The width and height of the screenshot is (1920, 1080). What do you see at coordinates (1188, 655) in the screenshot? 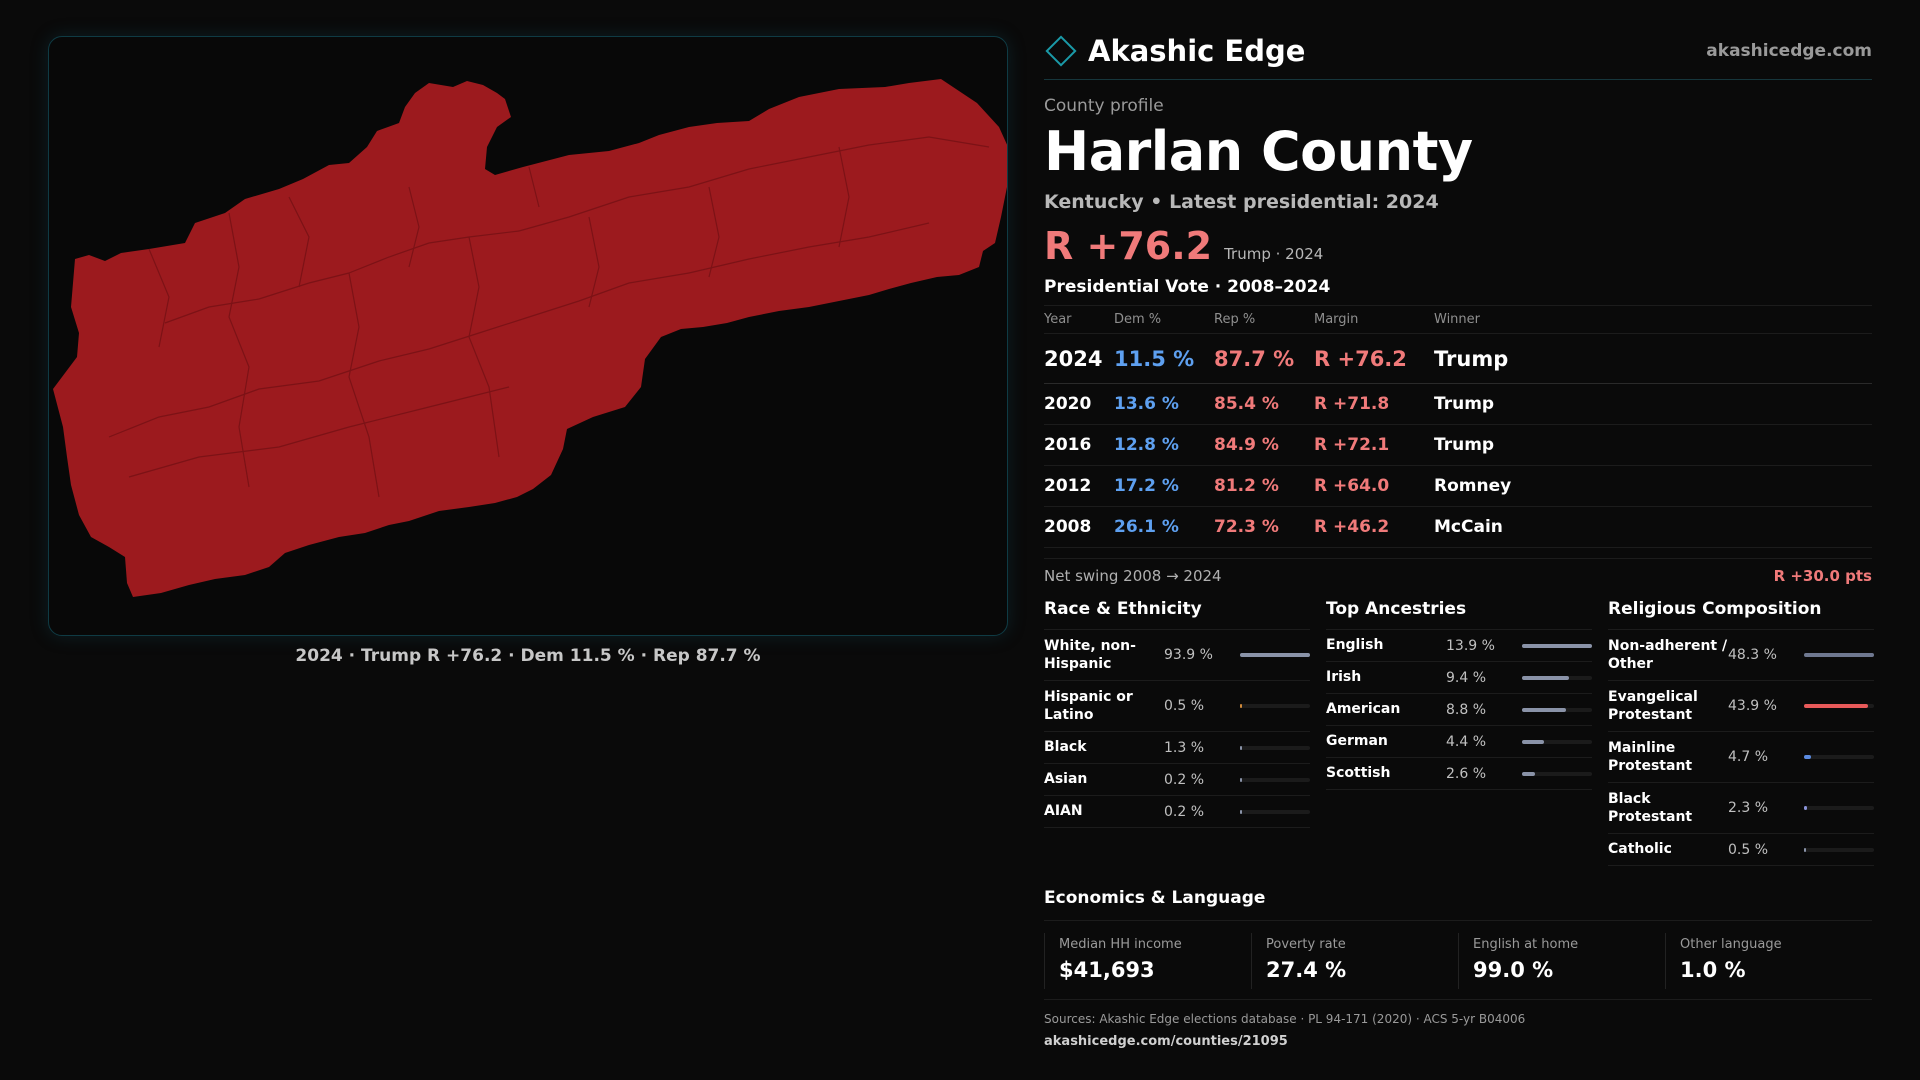
I see `race-value: 93.9 %` at bounding box center [1188, 655].